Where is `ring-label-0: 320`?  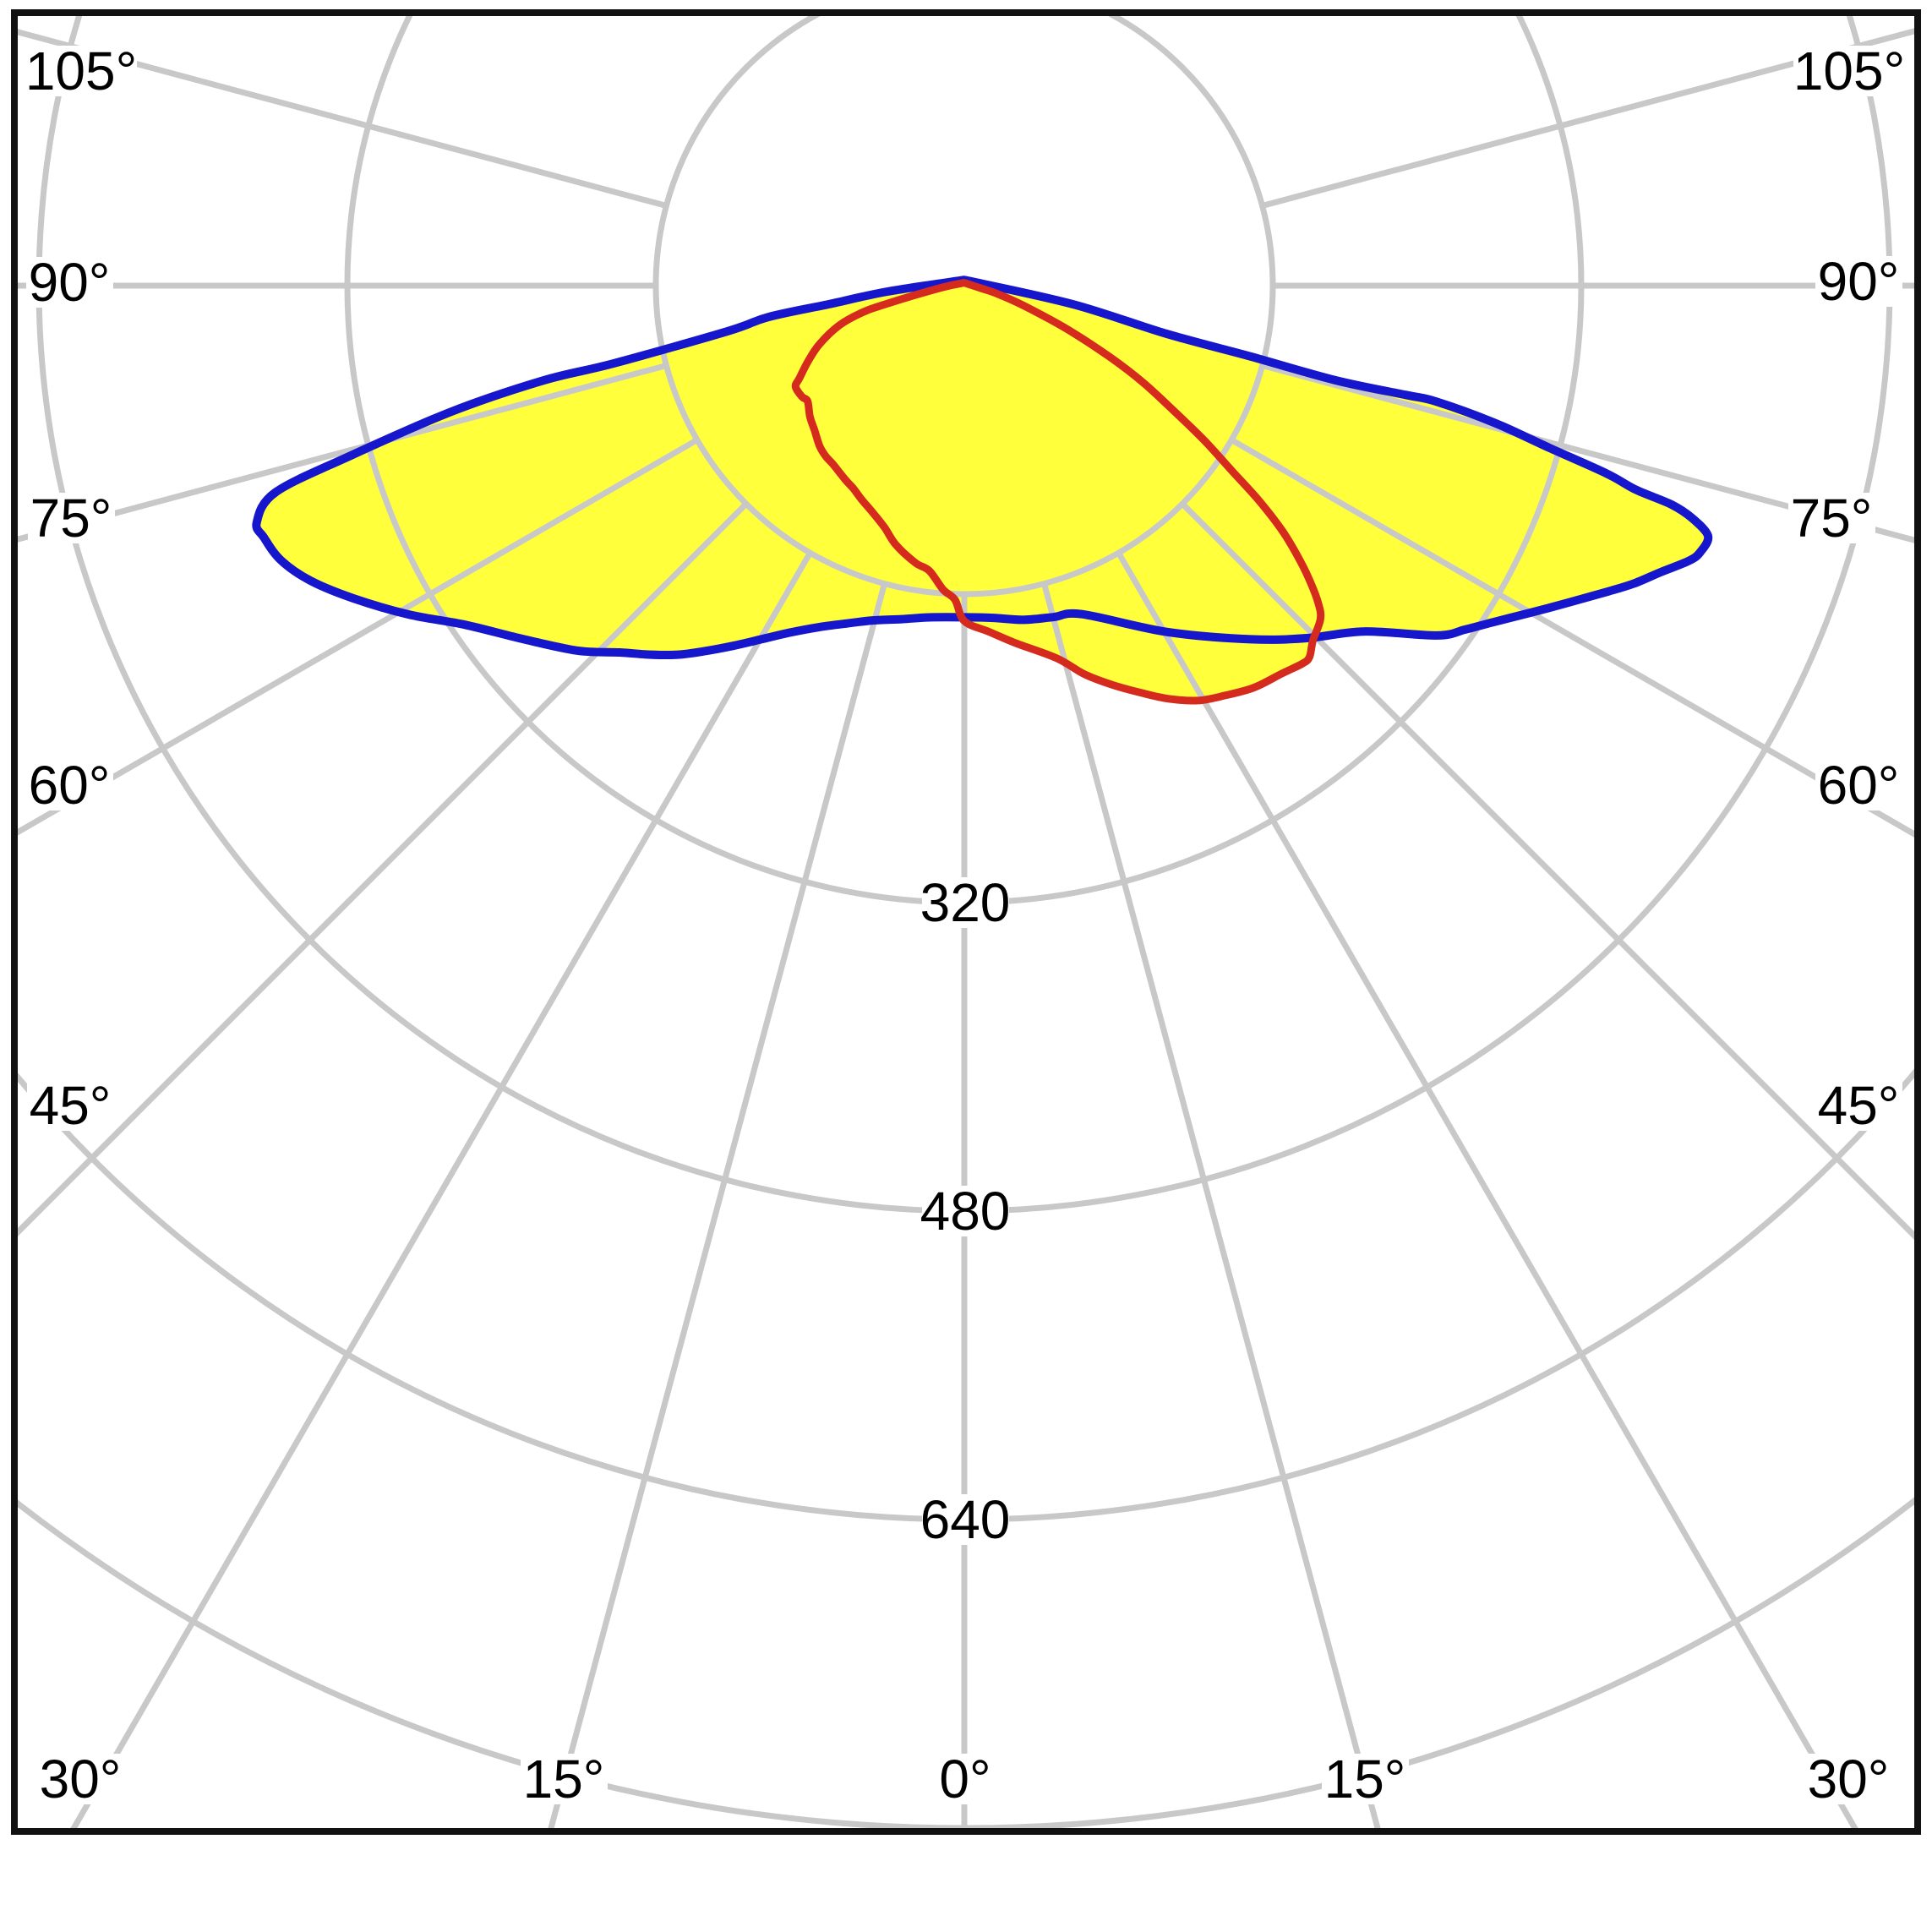
ring-label-0: 320 is located at coordinates (965, 902).